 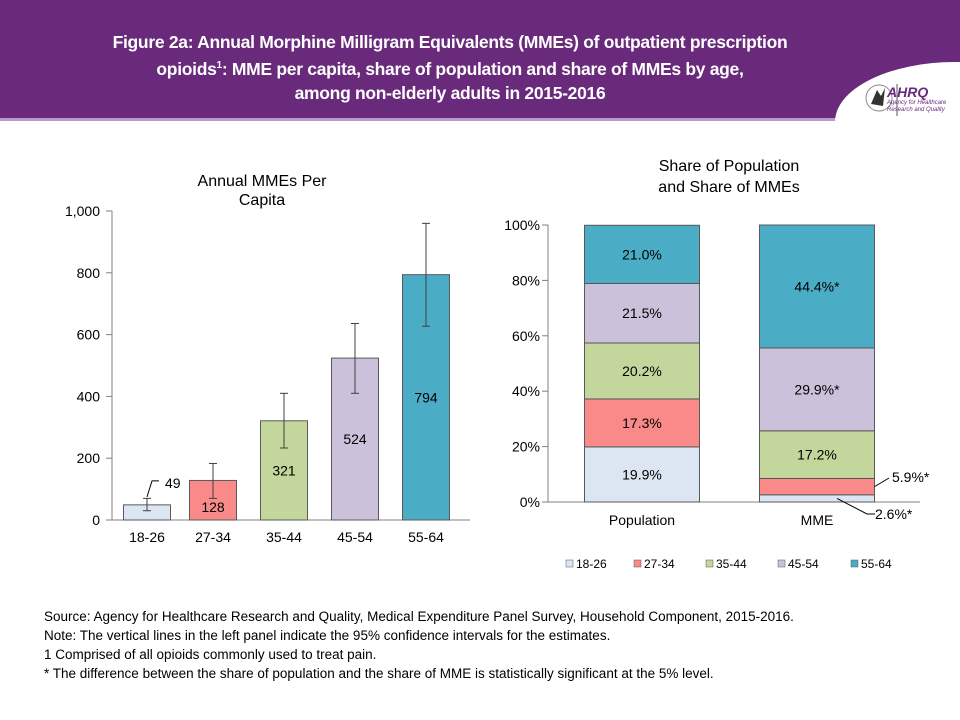 What do you see at coordinates (894, 514) in the screenshot?
I see `data-label: 2.6%*` at bounding box center [894, 514].